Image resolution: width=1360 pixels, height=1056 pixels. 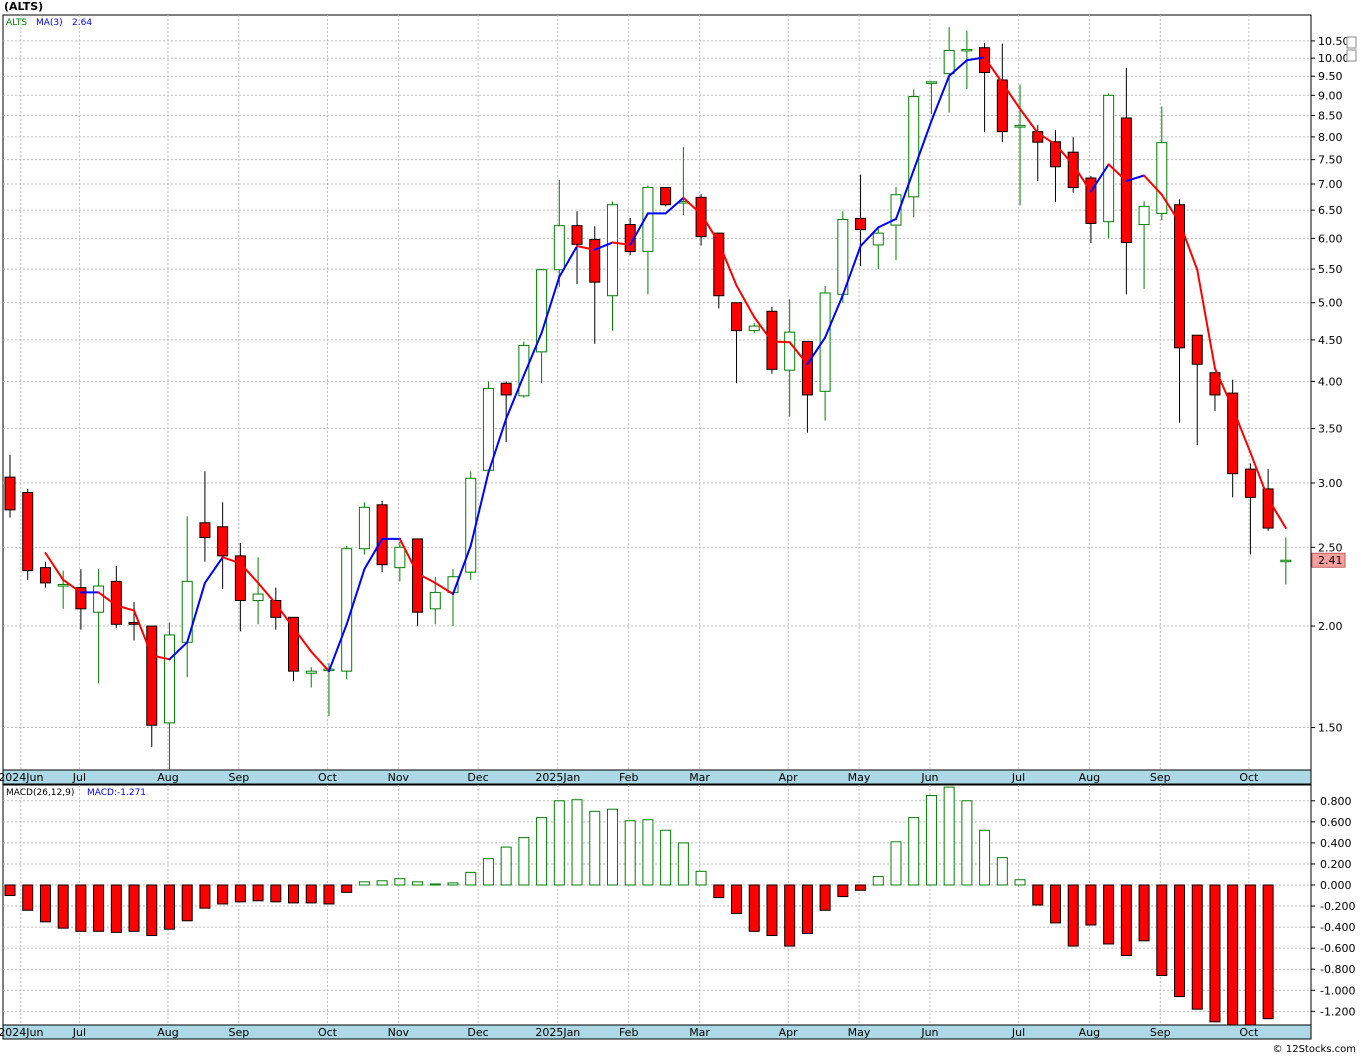 What do you see at coordinates (79, 1032) in the screenshot?
I see `macd-x-tick-label: Jul` at bounding box center [79, 1032].